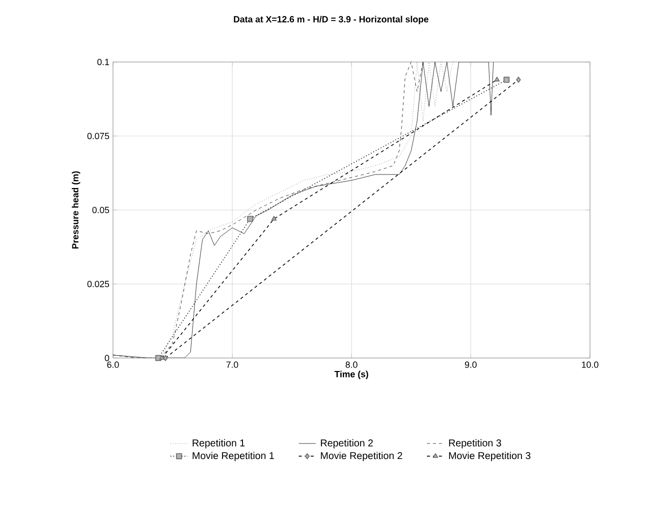 The height and width of the screenshot is (512, 662). What do you see at coordinates (103, 62) in the screenshot?
I see `y-tick-label: 0.1` at bounding box center [103, 62].